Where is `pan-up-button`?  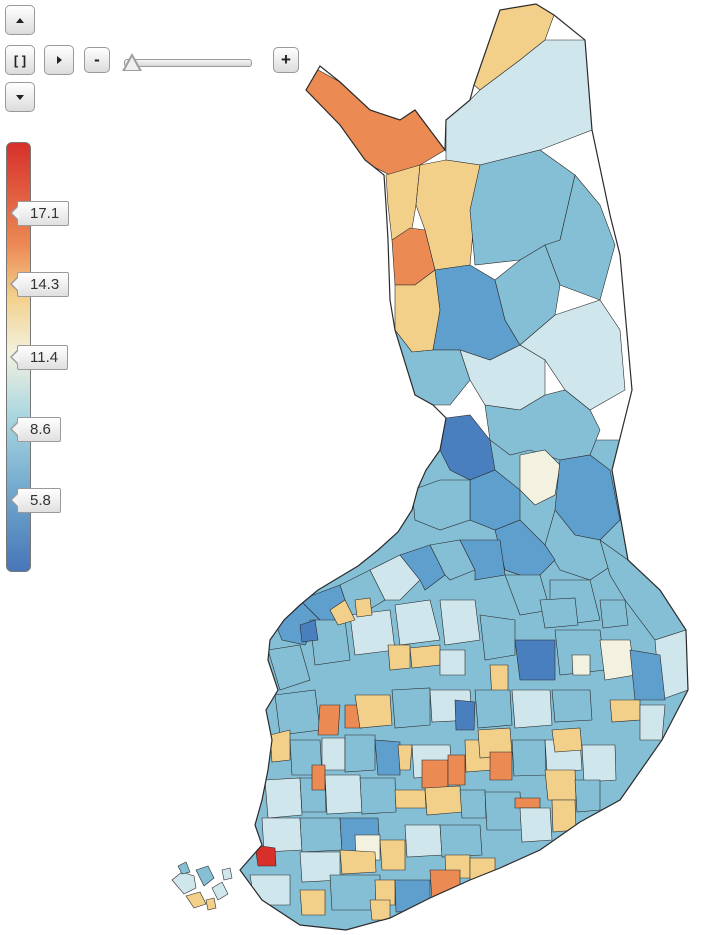 pan-up-button is located at coordinates (20, 20).